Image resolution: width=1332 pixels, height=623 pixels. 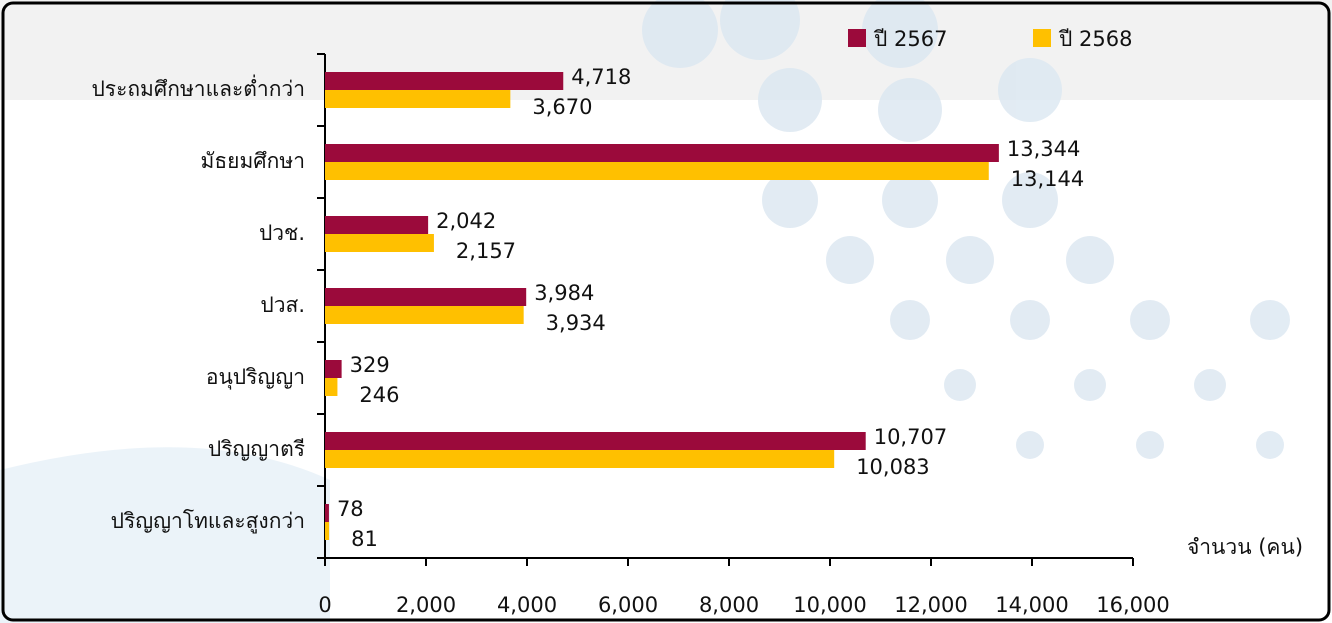 I want to click on data-label: 13,344, so click(x=1043, y=149).